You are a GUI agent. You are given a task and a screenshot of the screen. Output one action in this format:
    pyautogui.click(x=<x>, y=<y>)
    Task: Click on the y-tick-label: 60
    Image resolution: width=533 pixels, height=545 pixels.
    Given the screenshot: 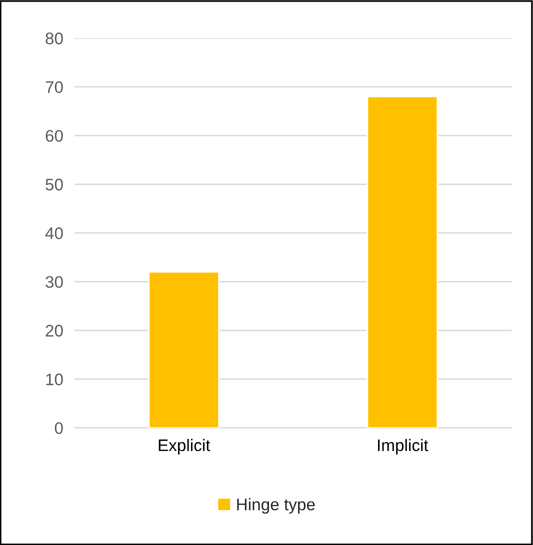 What is the action you would take?
    pyautogui.click(x=54, y=136)
    